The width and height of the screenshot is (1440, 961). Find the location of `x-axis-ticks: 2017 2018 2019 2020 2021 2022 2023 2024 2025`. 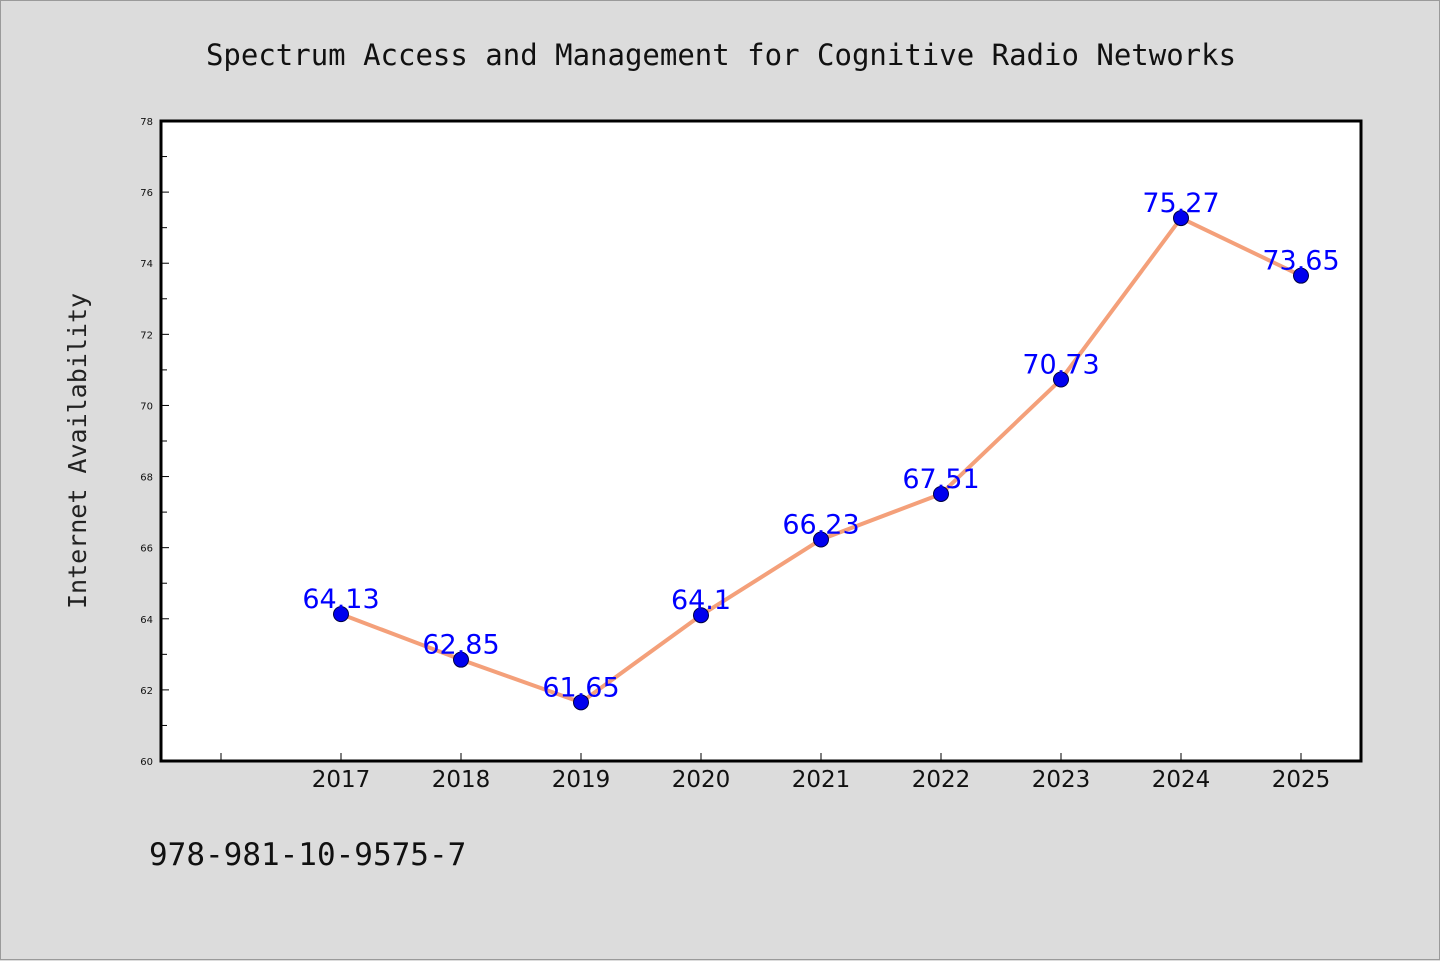

x-axis-ticks: 2017 2018 2019 2020 2021 2022 2023 2024 2025 is located at coordinates (775, 773).